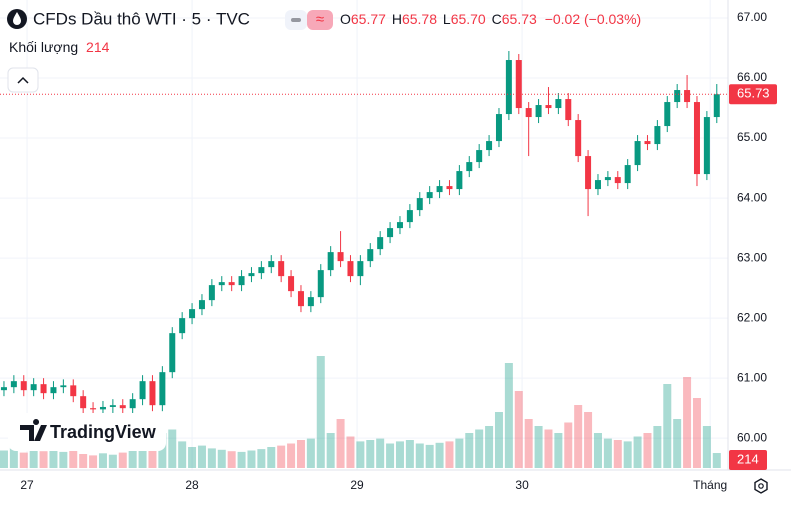  Describe the element at coordinates (761, 486) in the screenshot. I see `settings-button` at that location.